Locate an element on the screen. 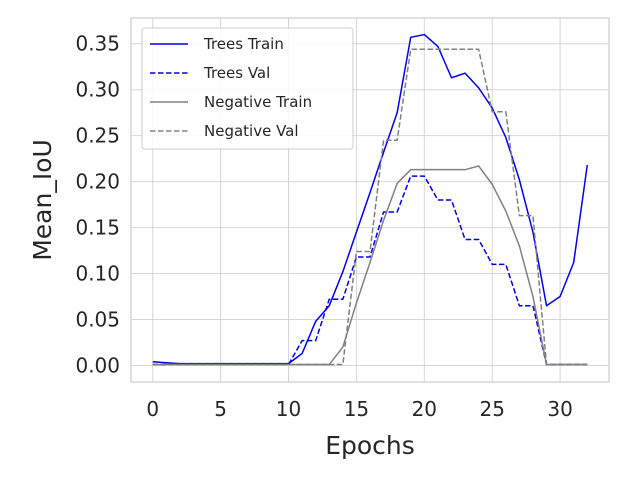 Image resolution: width=640 pixels, height=480 pixels. x-tick-label: 25 is located at coordinates (491, 409).